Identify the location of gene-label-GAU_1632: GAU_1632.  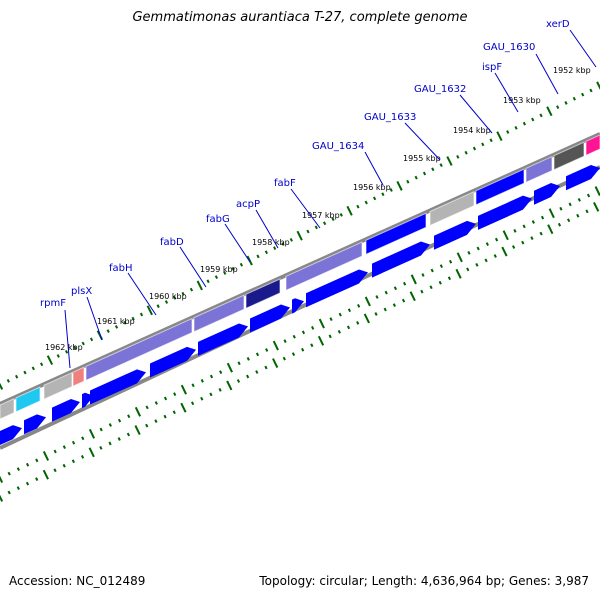
(440, 89).